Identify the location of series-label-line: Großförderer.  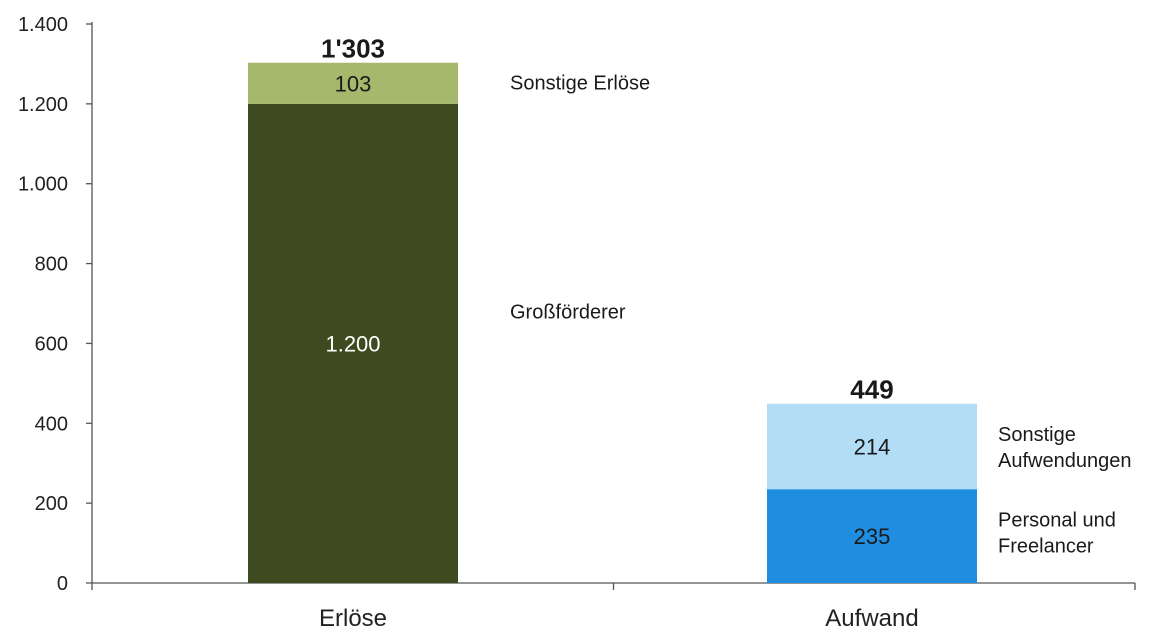
(568, 312).